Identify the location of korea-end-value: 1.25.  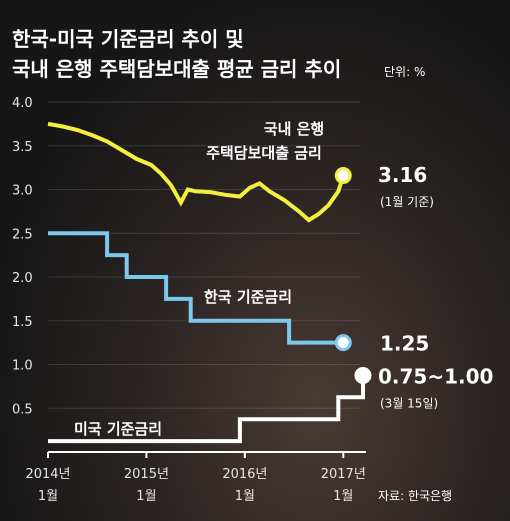
(404, 344).